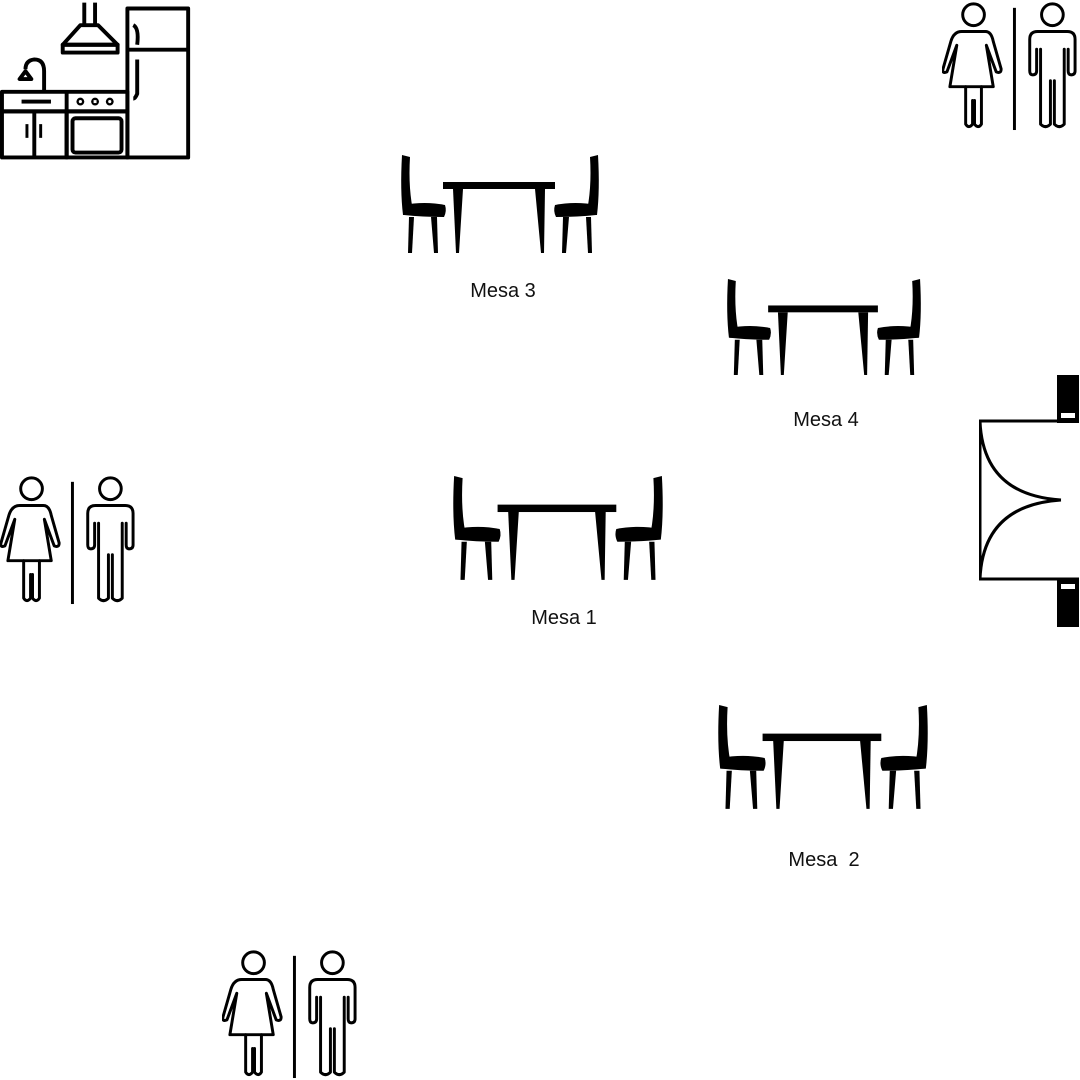 Image resolution: width=1080 pixels, height=1080 pixels. What do you see at coordinates (503, 291) in the screenshot?
I see `table-label-mesa-3: Mesa 3` at bounding box center [503, 291].